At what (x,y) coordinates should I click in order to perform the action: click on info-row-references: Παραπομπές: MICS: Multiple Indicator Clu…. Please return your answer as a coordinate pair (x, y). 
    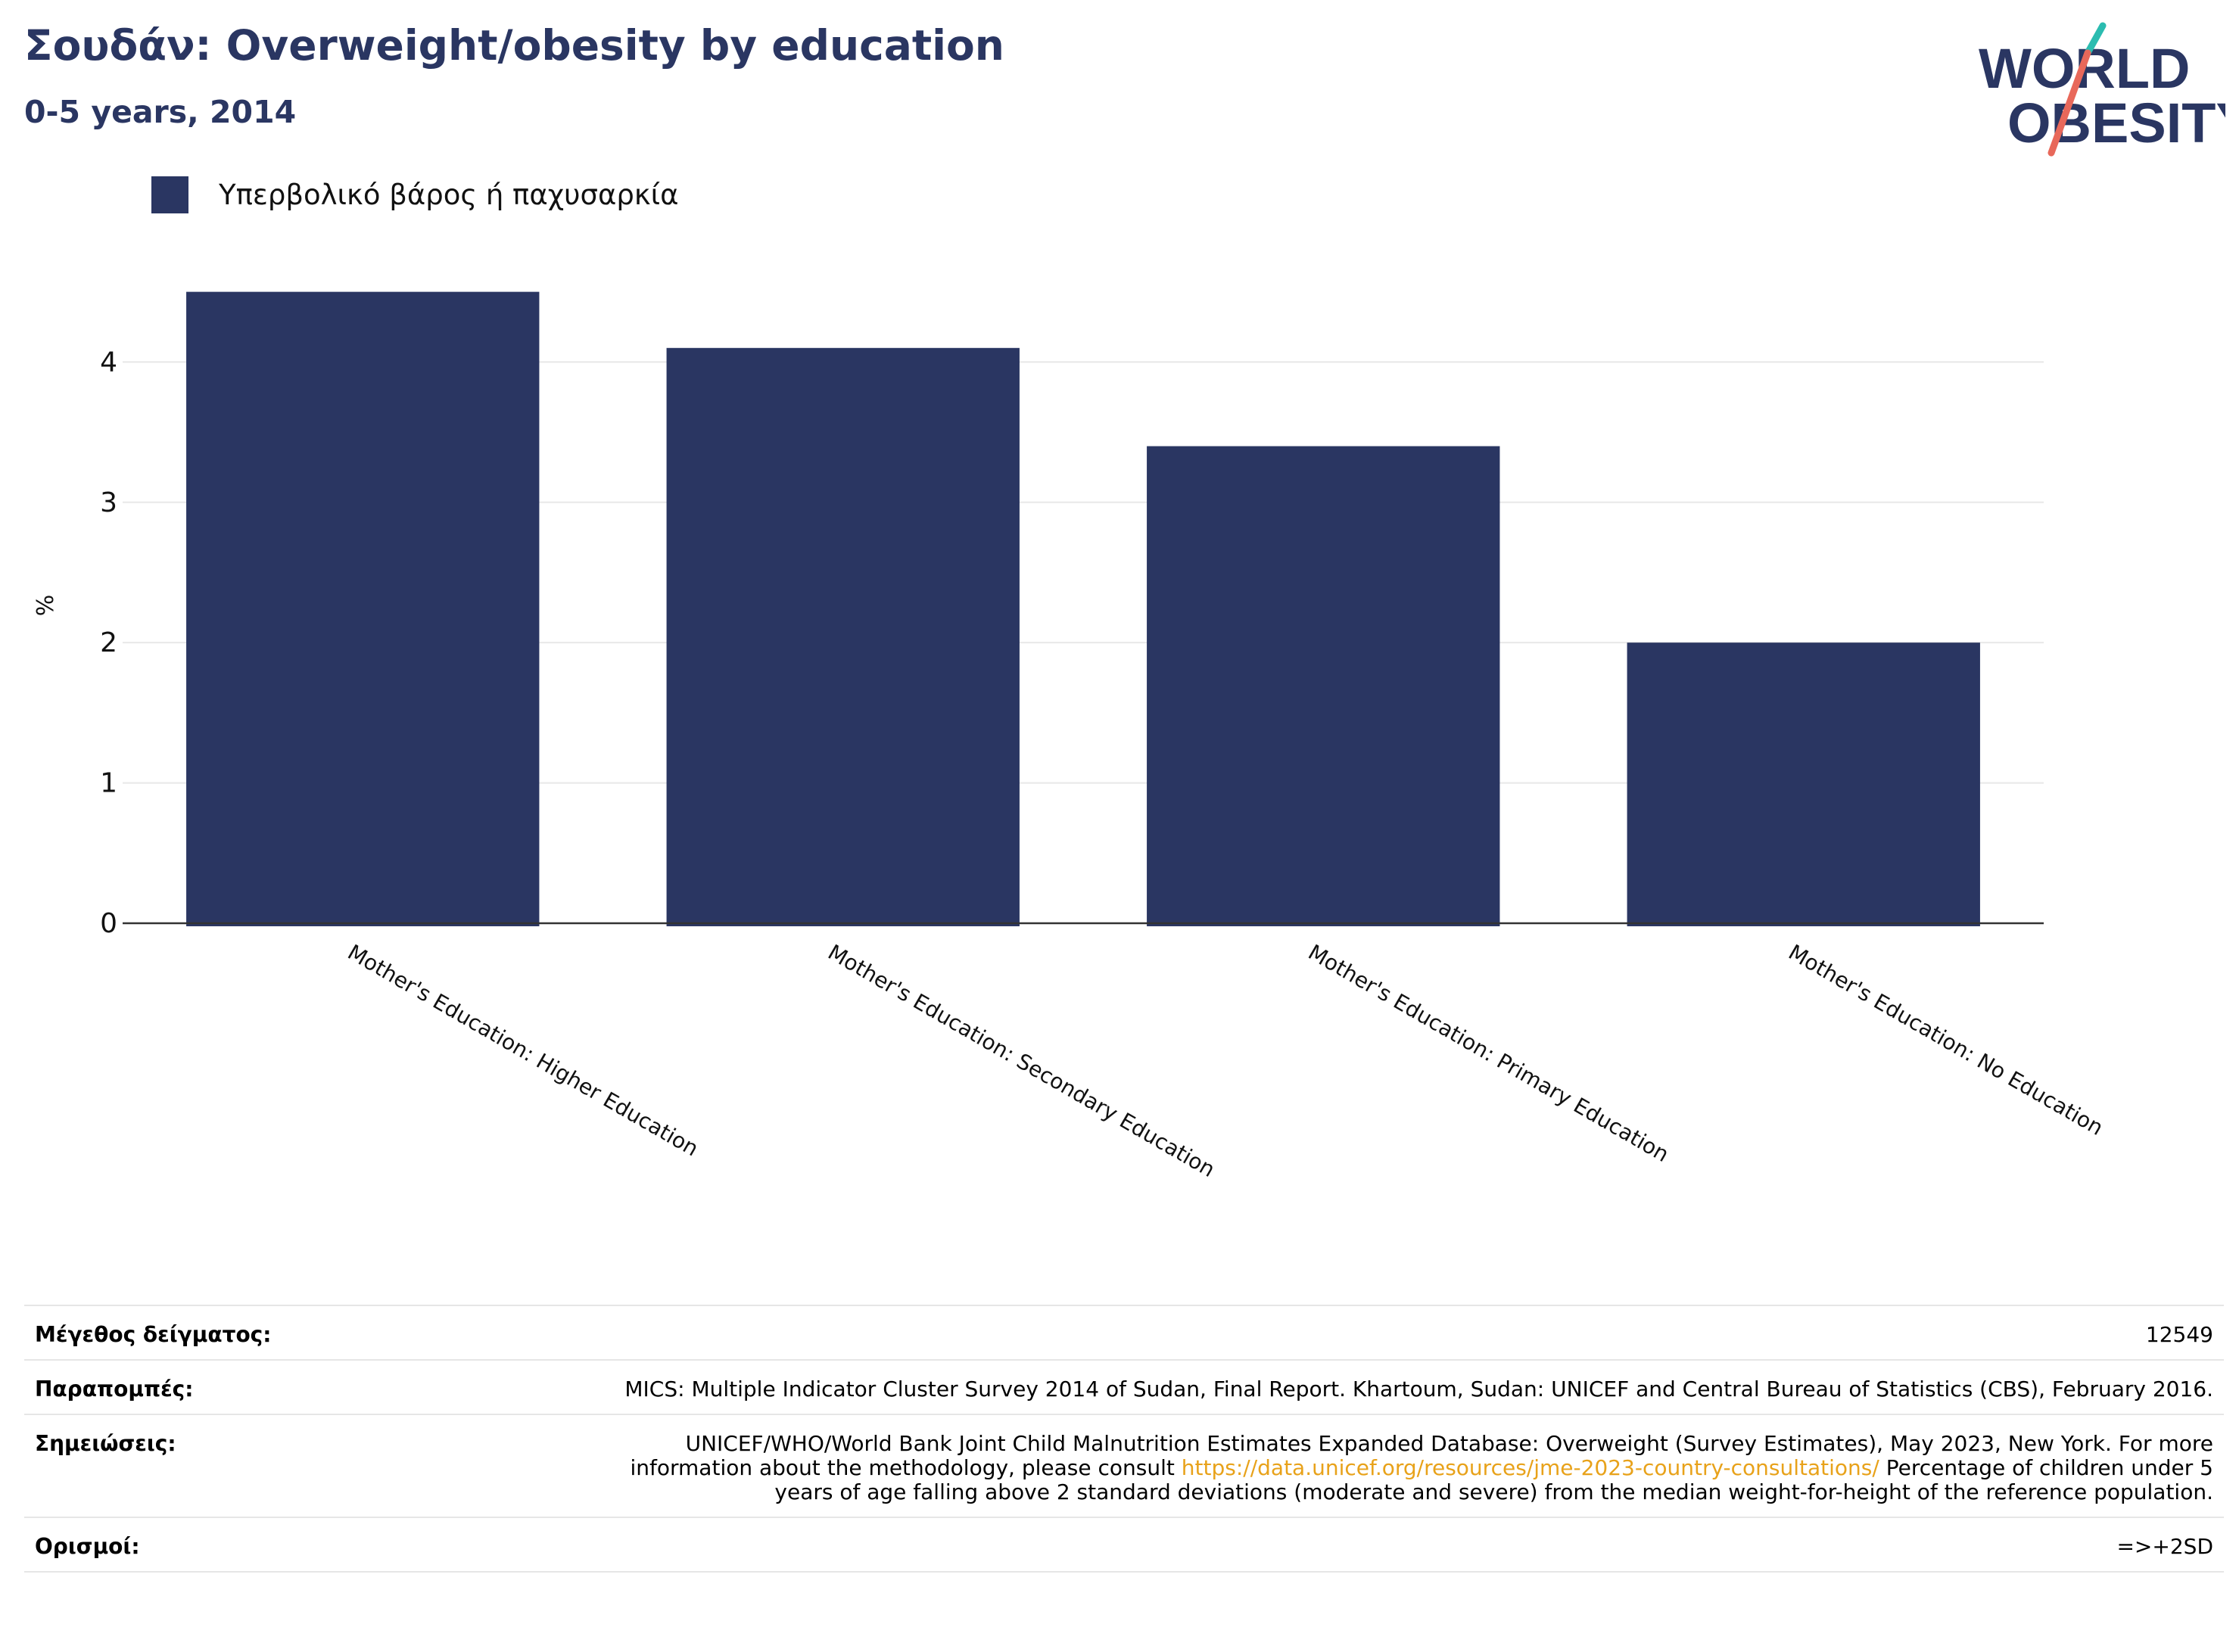
    Looking at the image, I should click on (1124, 1387).